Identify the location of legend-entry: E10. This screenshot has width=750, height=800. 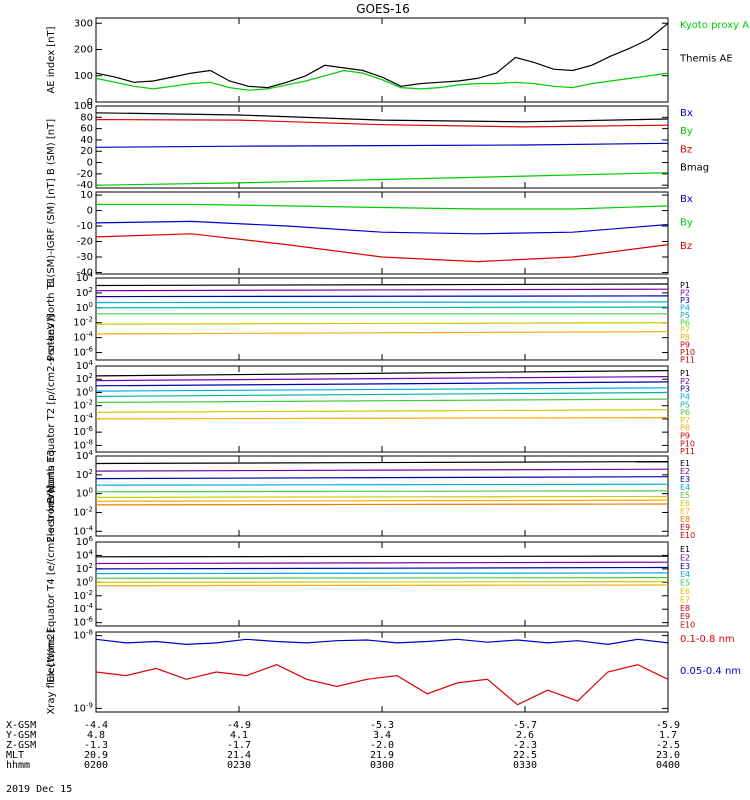
(687, 625).